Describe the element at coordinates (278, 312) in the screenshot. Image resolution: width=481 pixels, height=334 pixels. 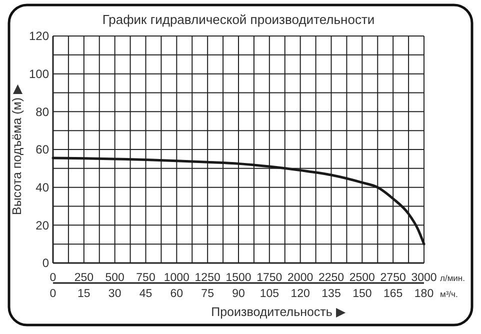
I see `x-axis-title: Производительность ▶` at that location.